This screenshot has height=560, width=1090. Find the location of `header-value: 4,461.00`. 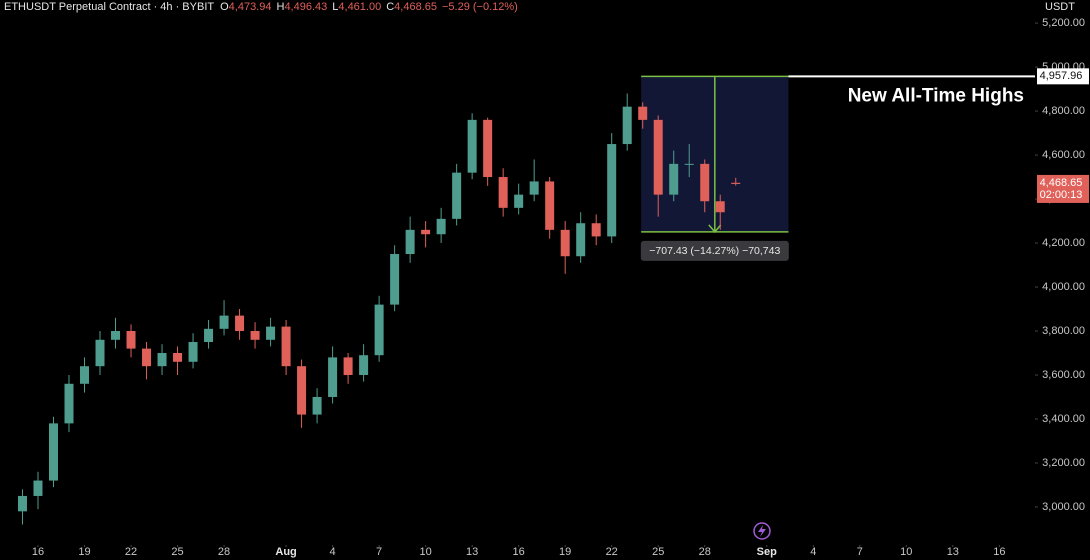

header-value: 4,461.00 is located at coordinates (359, 7).